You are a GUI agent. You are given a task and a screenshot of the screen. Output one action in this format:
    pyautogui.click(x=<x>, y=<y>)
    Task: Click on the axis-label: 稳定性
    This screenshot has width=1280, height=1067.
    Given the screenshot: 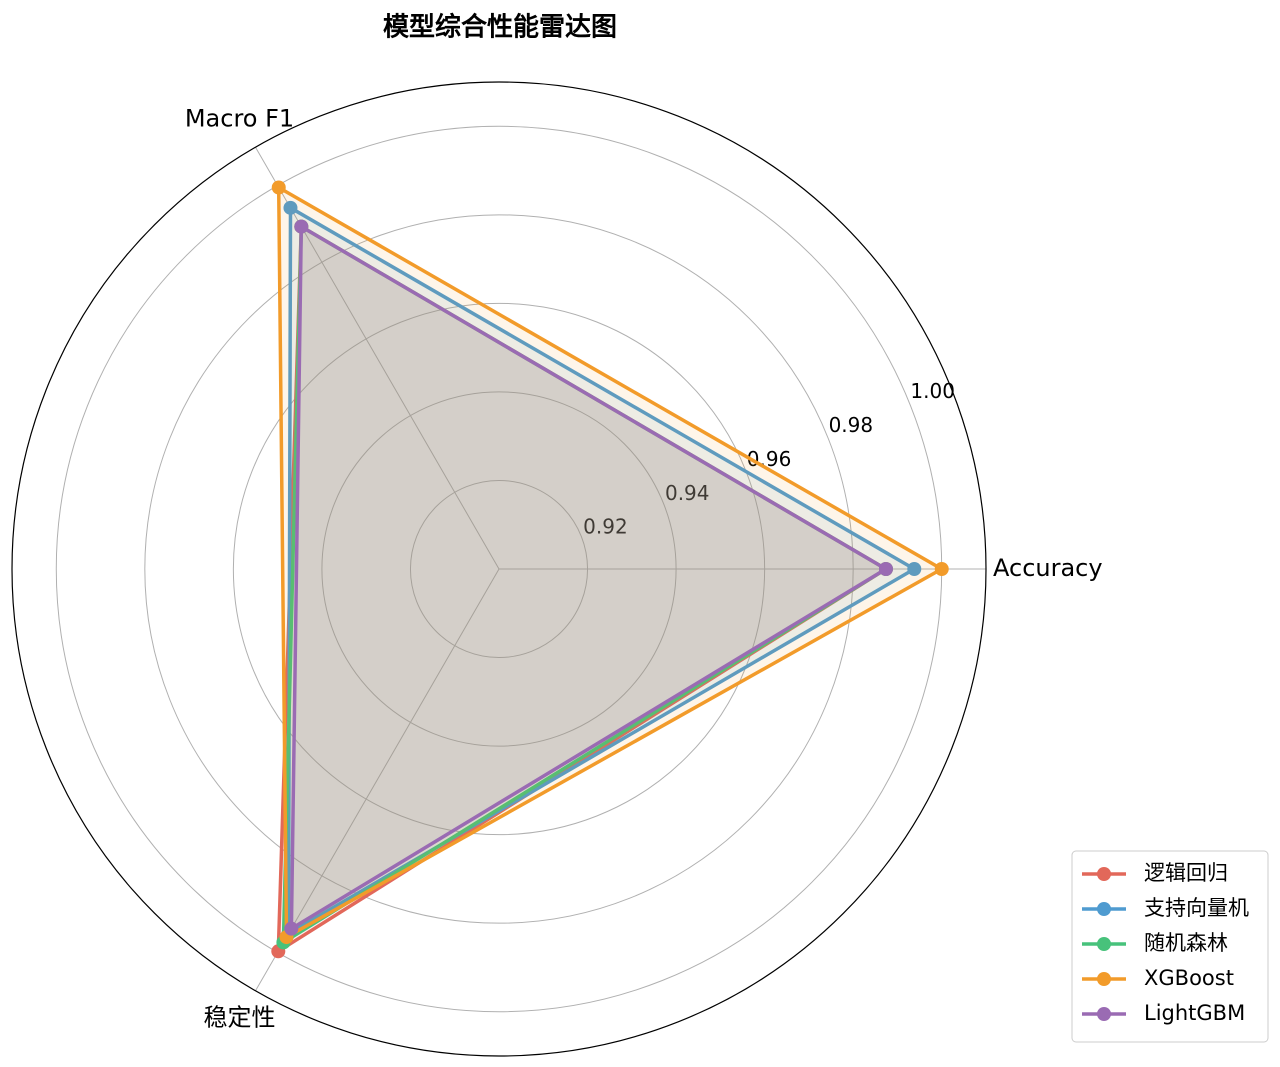 What is the action you would take?
    pyautogui.click(x=240, y=1017)
    